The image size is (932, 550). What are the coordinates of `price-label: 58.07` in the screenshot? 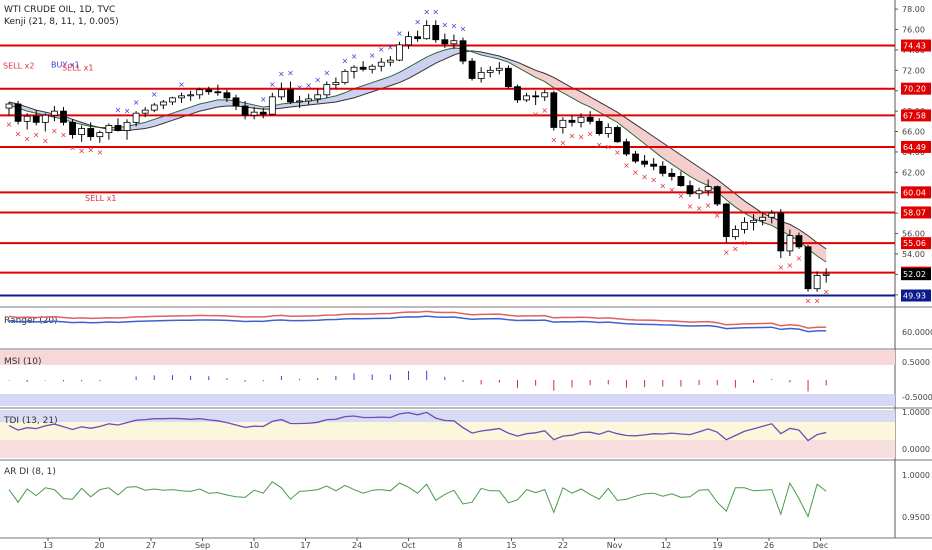 It's located at (914, 212).